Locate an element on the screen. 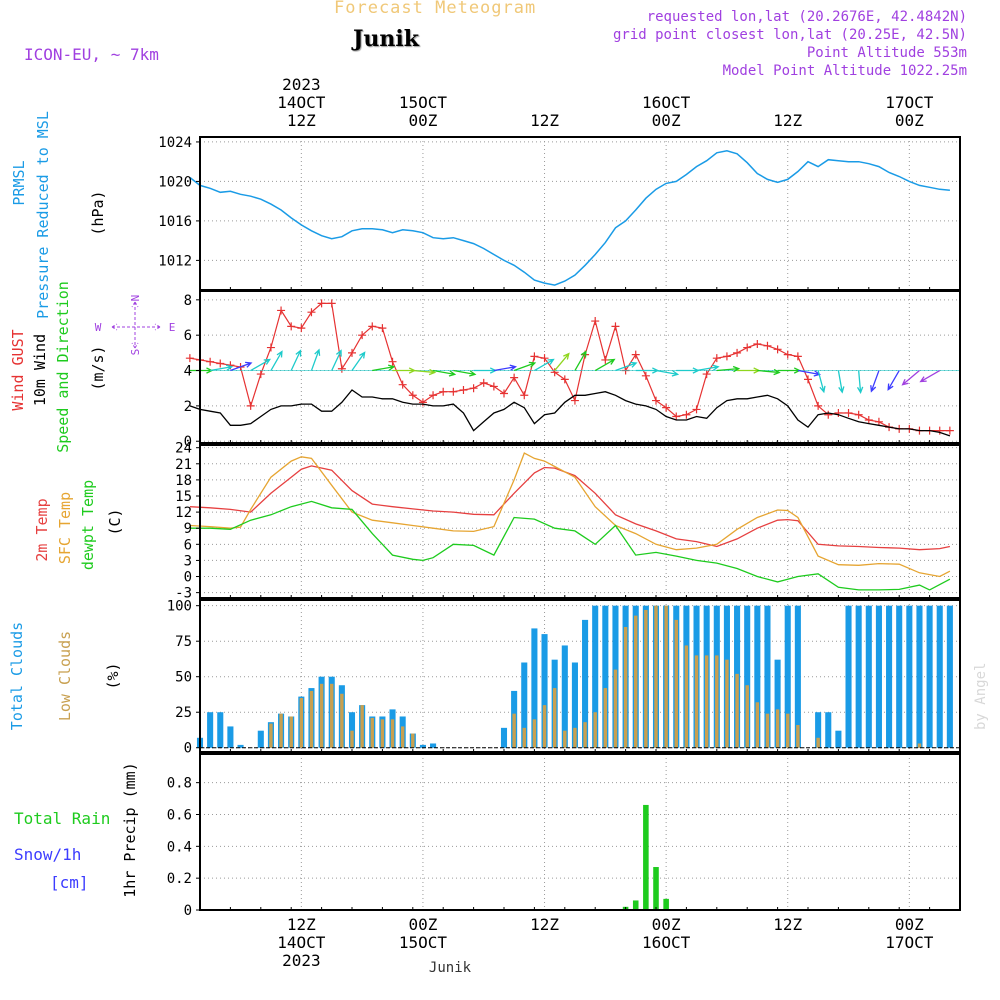 This screenshot has width=1000, height=1000. pressure-line is located at coordinates (569, 218).